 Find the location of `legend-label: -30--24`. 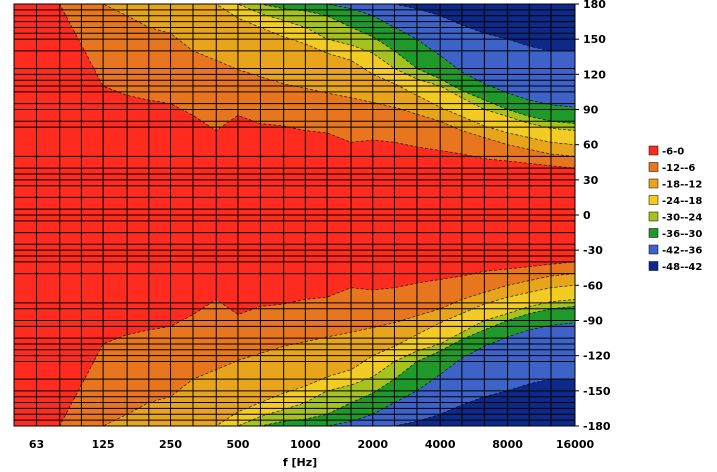

legend-label: -30--24 is located at coordinates (682, 218).